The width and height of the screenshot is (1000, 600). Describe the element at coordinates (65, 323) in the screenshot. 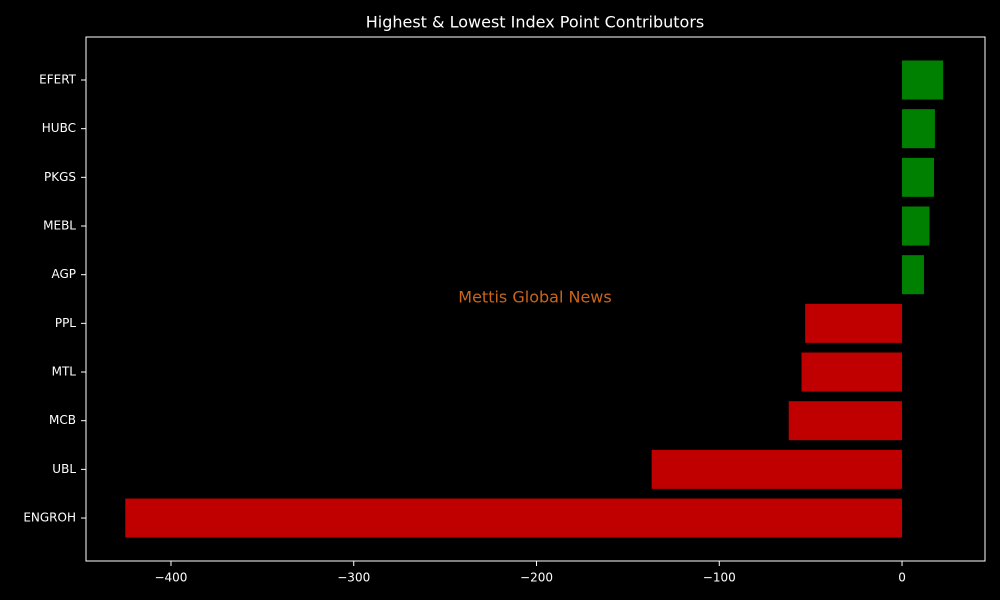

I see `y-tick-label: PPL` at that location.